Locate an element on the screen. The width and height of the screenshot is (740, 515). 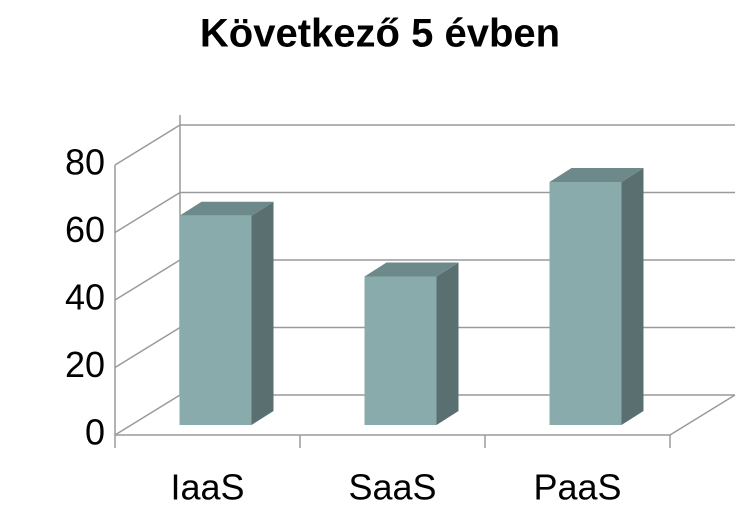
y-tick-label: 20 is located at coordinates (85, 364).